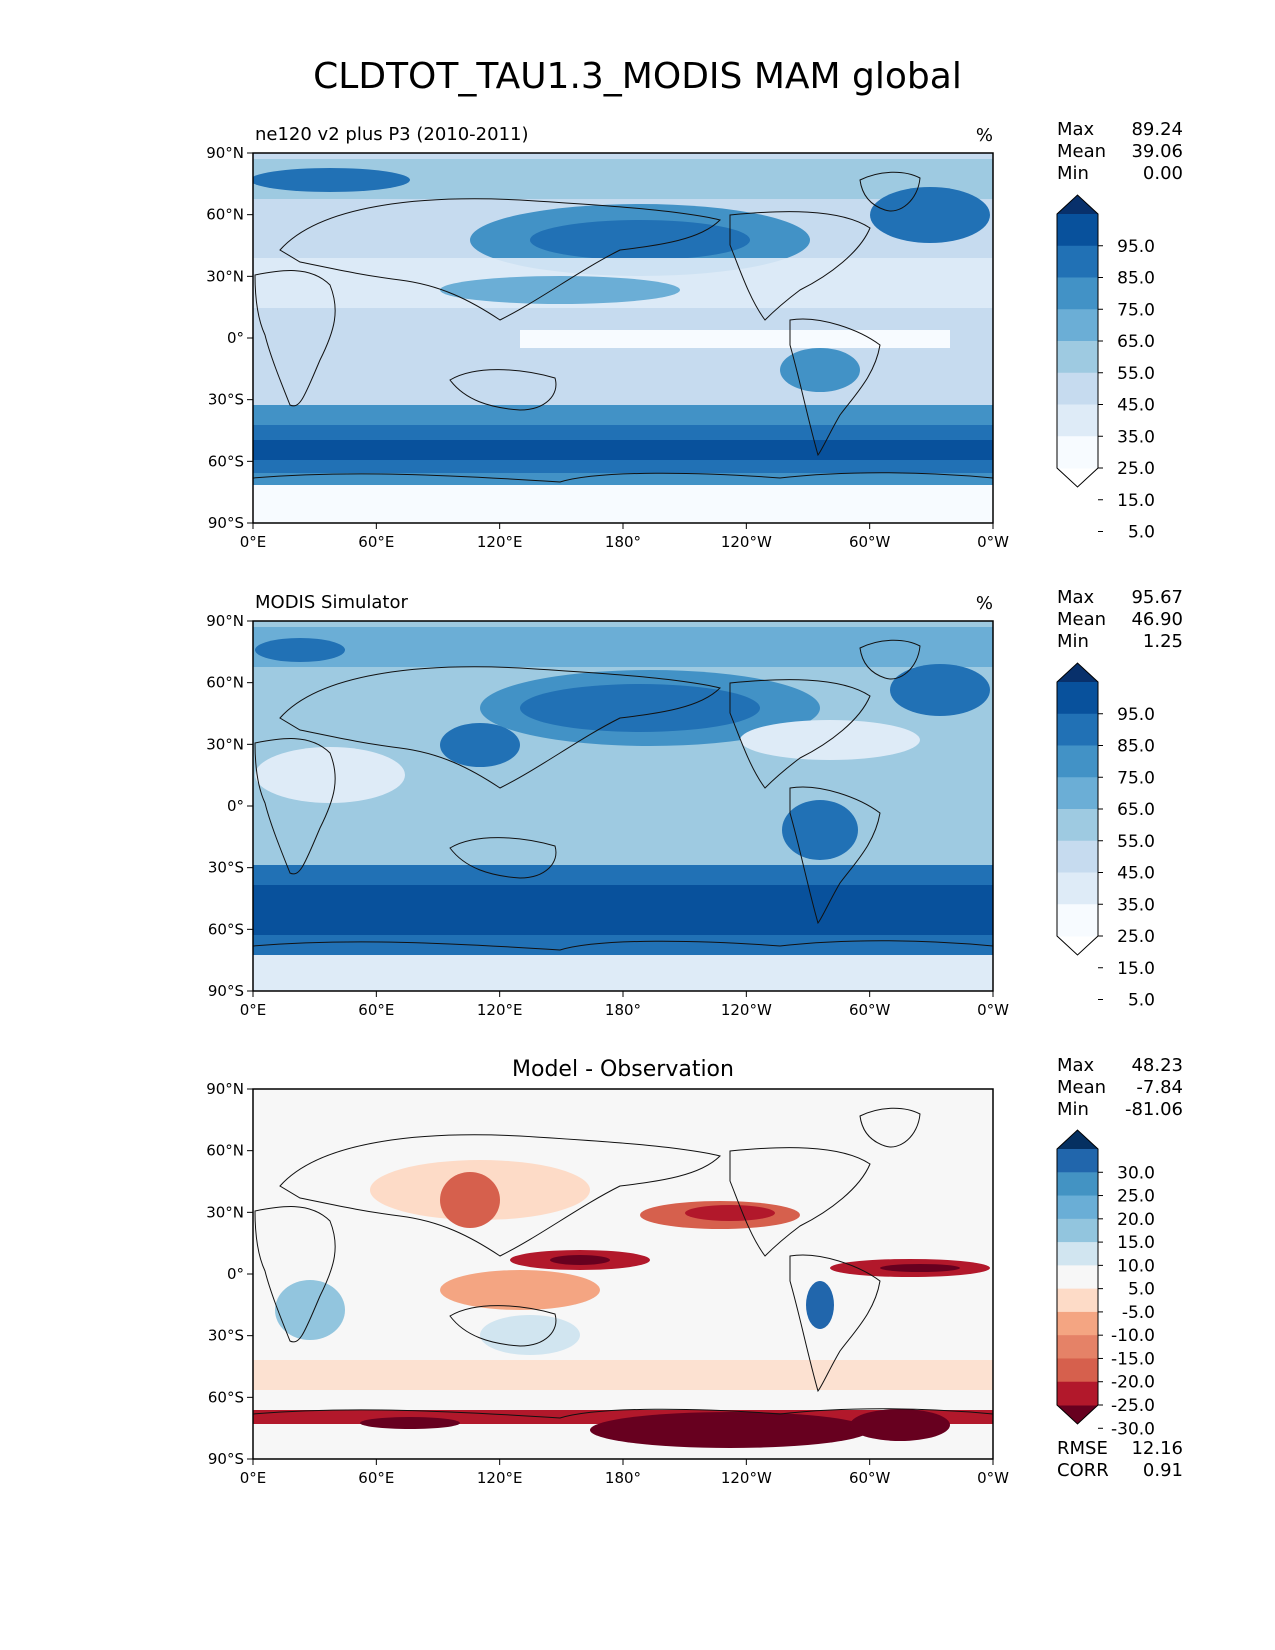 The width and height of the screenshot is (1275, 1650). What do you see at coordinates (480, 745) in the screenshot?
I see `blob-maritime-continent` at bounding box center [480, 745].